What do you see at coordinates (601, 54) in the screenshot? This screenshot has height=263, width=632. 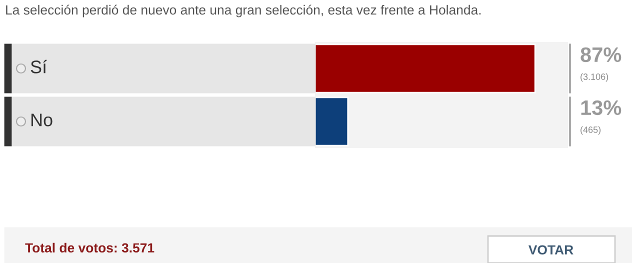 I see `data-label: 87%` at bounding box center [601, 54].